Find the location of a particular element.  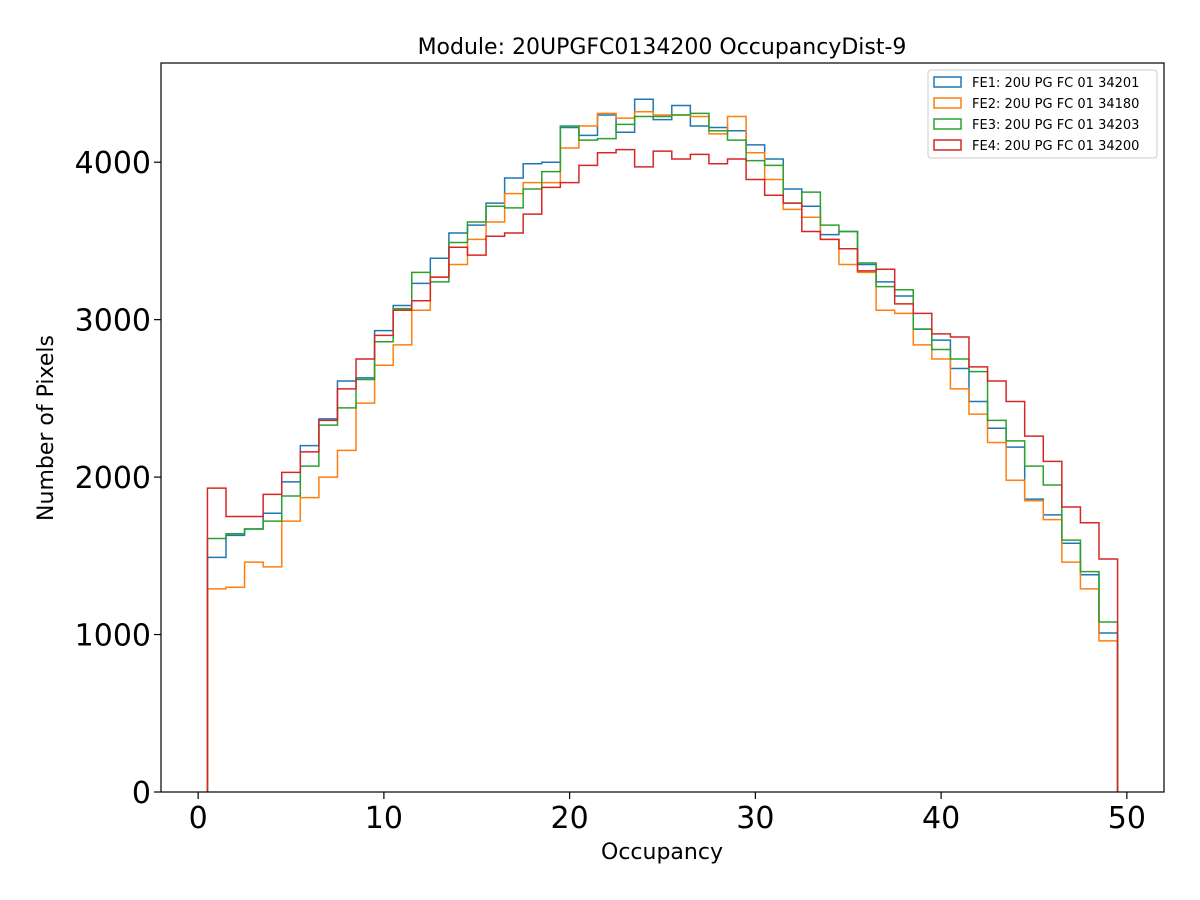

y-tick-label: 3000 is located at coordinates (113, 321).